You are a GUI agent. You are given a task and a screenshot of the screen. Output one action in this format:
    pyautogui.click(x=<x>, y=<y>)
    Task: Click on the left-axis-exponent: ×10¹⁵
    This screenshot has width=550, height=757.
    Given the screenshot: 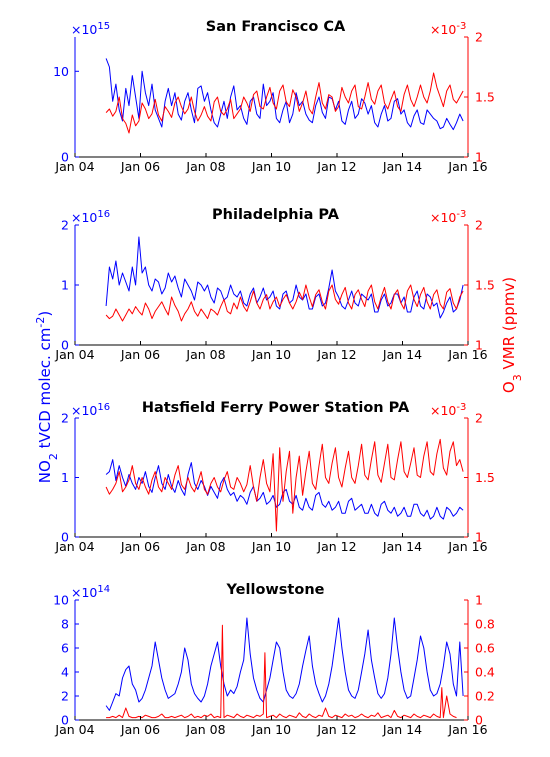 What is the action you would take?
    pyautogui.click(x=90, y=29)
    